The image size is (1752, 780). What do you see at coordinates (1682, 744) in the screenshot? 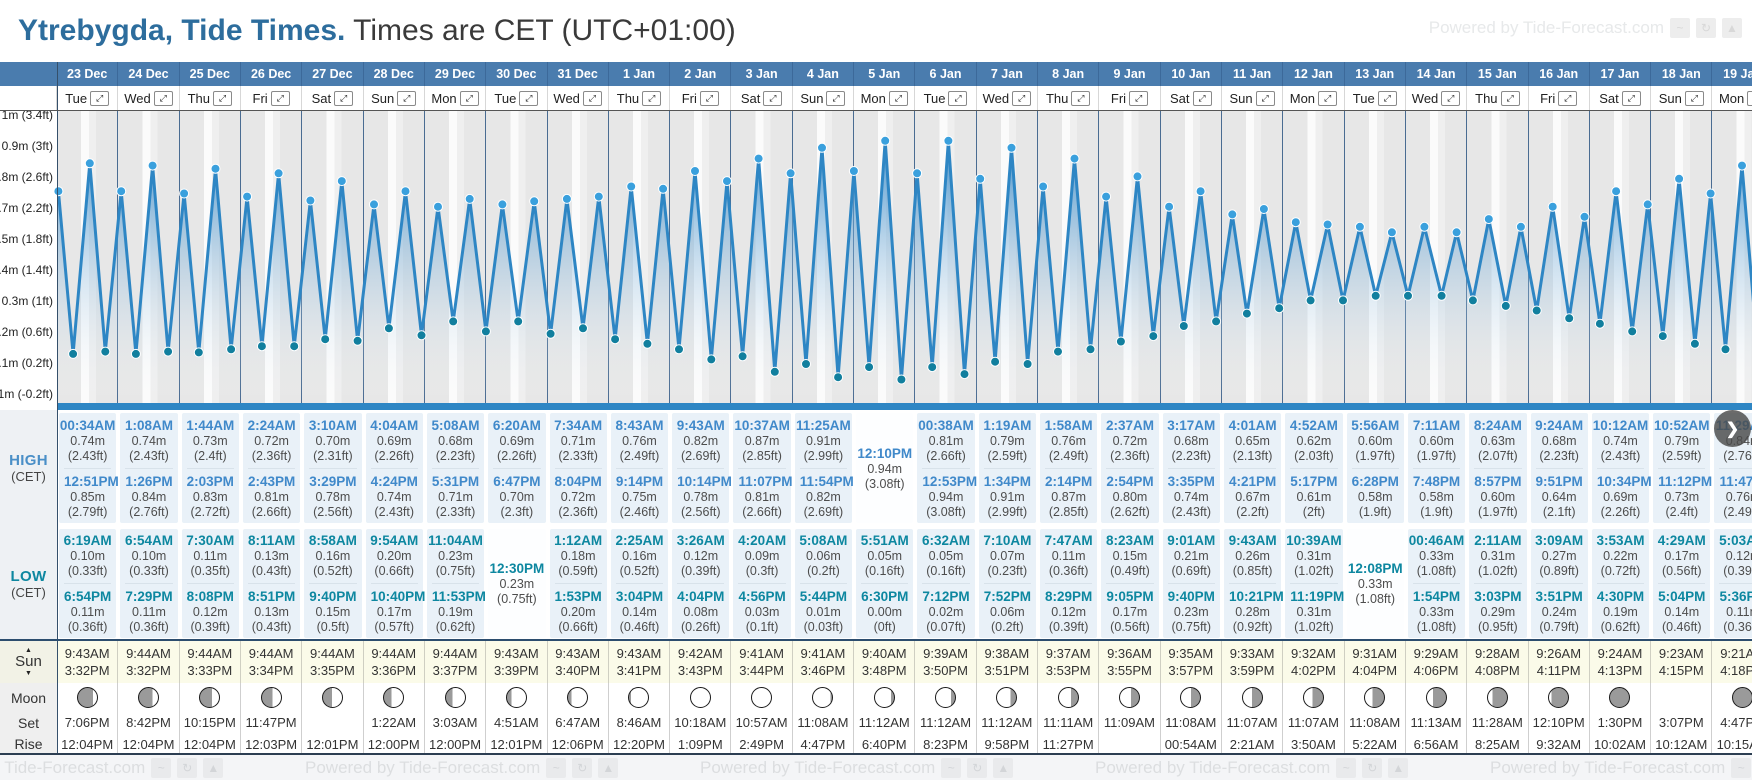
I see `moonrise-time: 10:12AM` at bounding box center [1682, 744].